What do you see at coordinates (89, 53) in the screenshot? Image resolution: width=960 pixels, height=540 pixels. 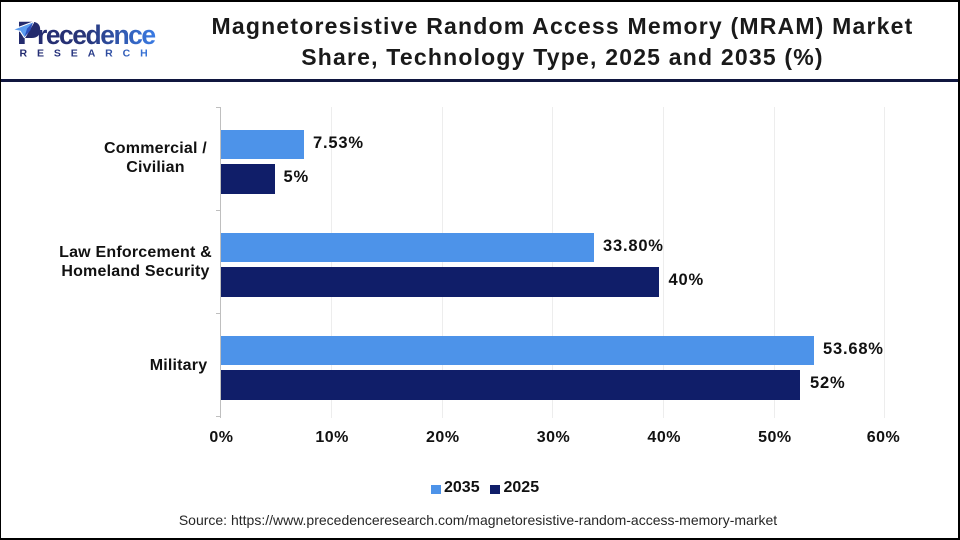 I see `svg-text: RESEARCH` at bounding box center [89, 53].